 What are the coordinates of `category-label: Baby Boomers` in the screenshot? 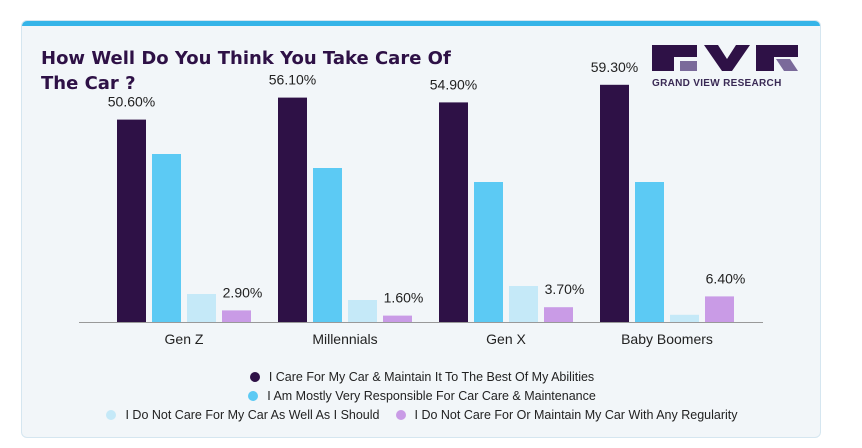 It's located at (667, 339).